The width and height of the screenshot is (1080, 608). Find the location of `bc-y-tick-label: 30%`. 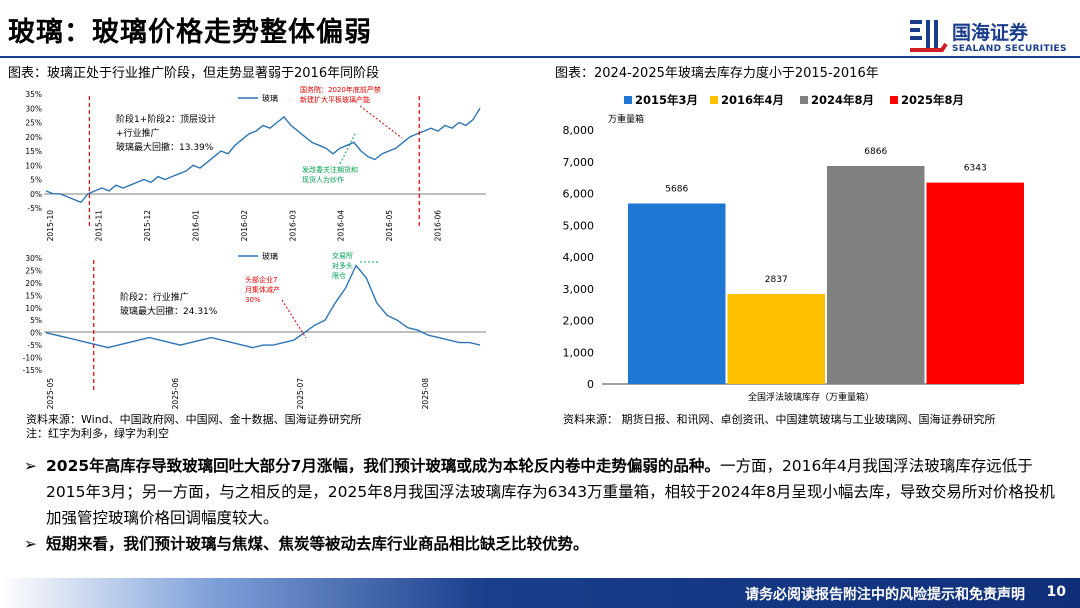

bc-y-tick-label: 30% is located at coordinates (33, 258).